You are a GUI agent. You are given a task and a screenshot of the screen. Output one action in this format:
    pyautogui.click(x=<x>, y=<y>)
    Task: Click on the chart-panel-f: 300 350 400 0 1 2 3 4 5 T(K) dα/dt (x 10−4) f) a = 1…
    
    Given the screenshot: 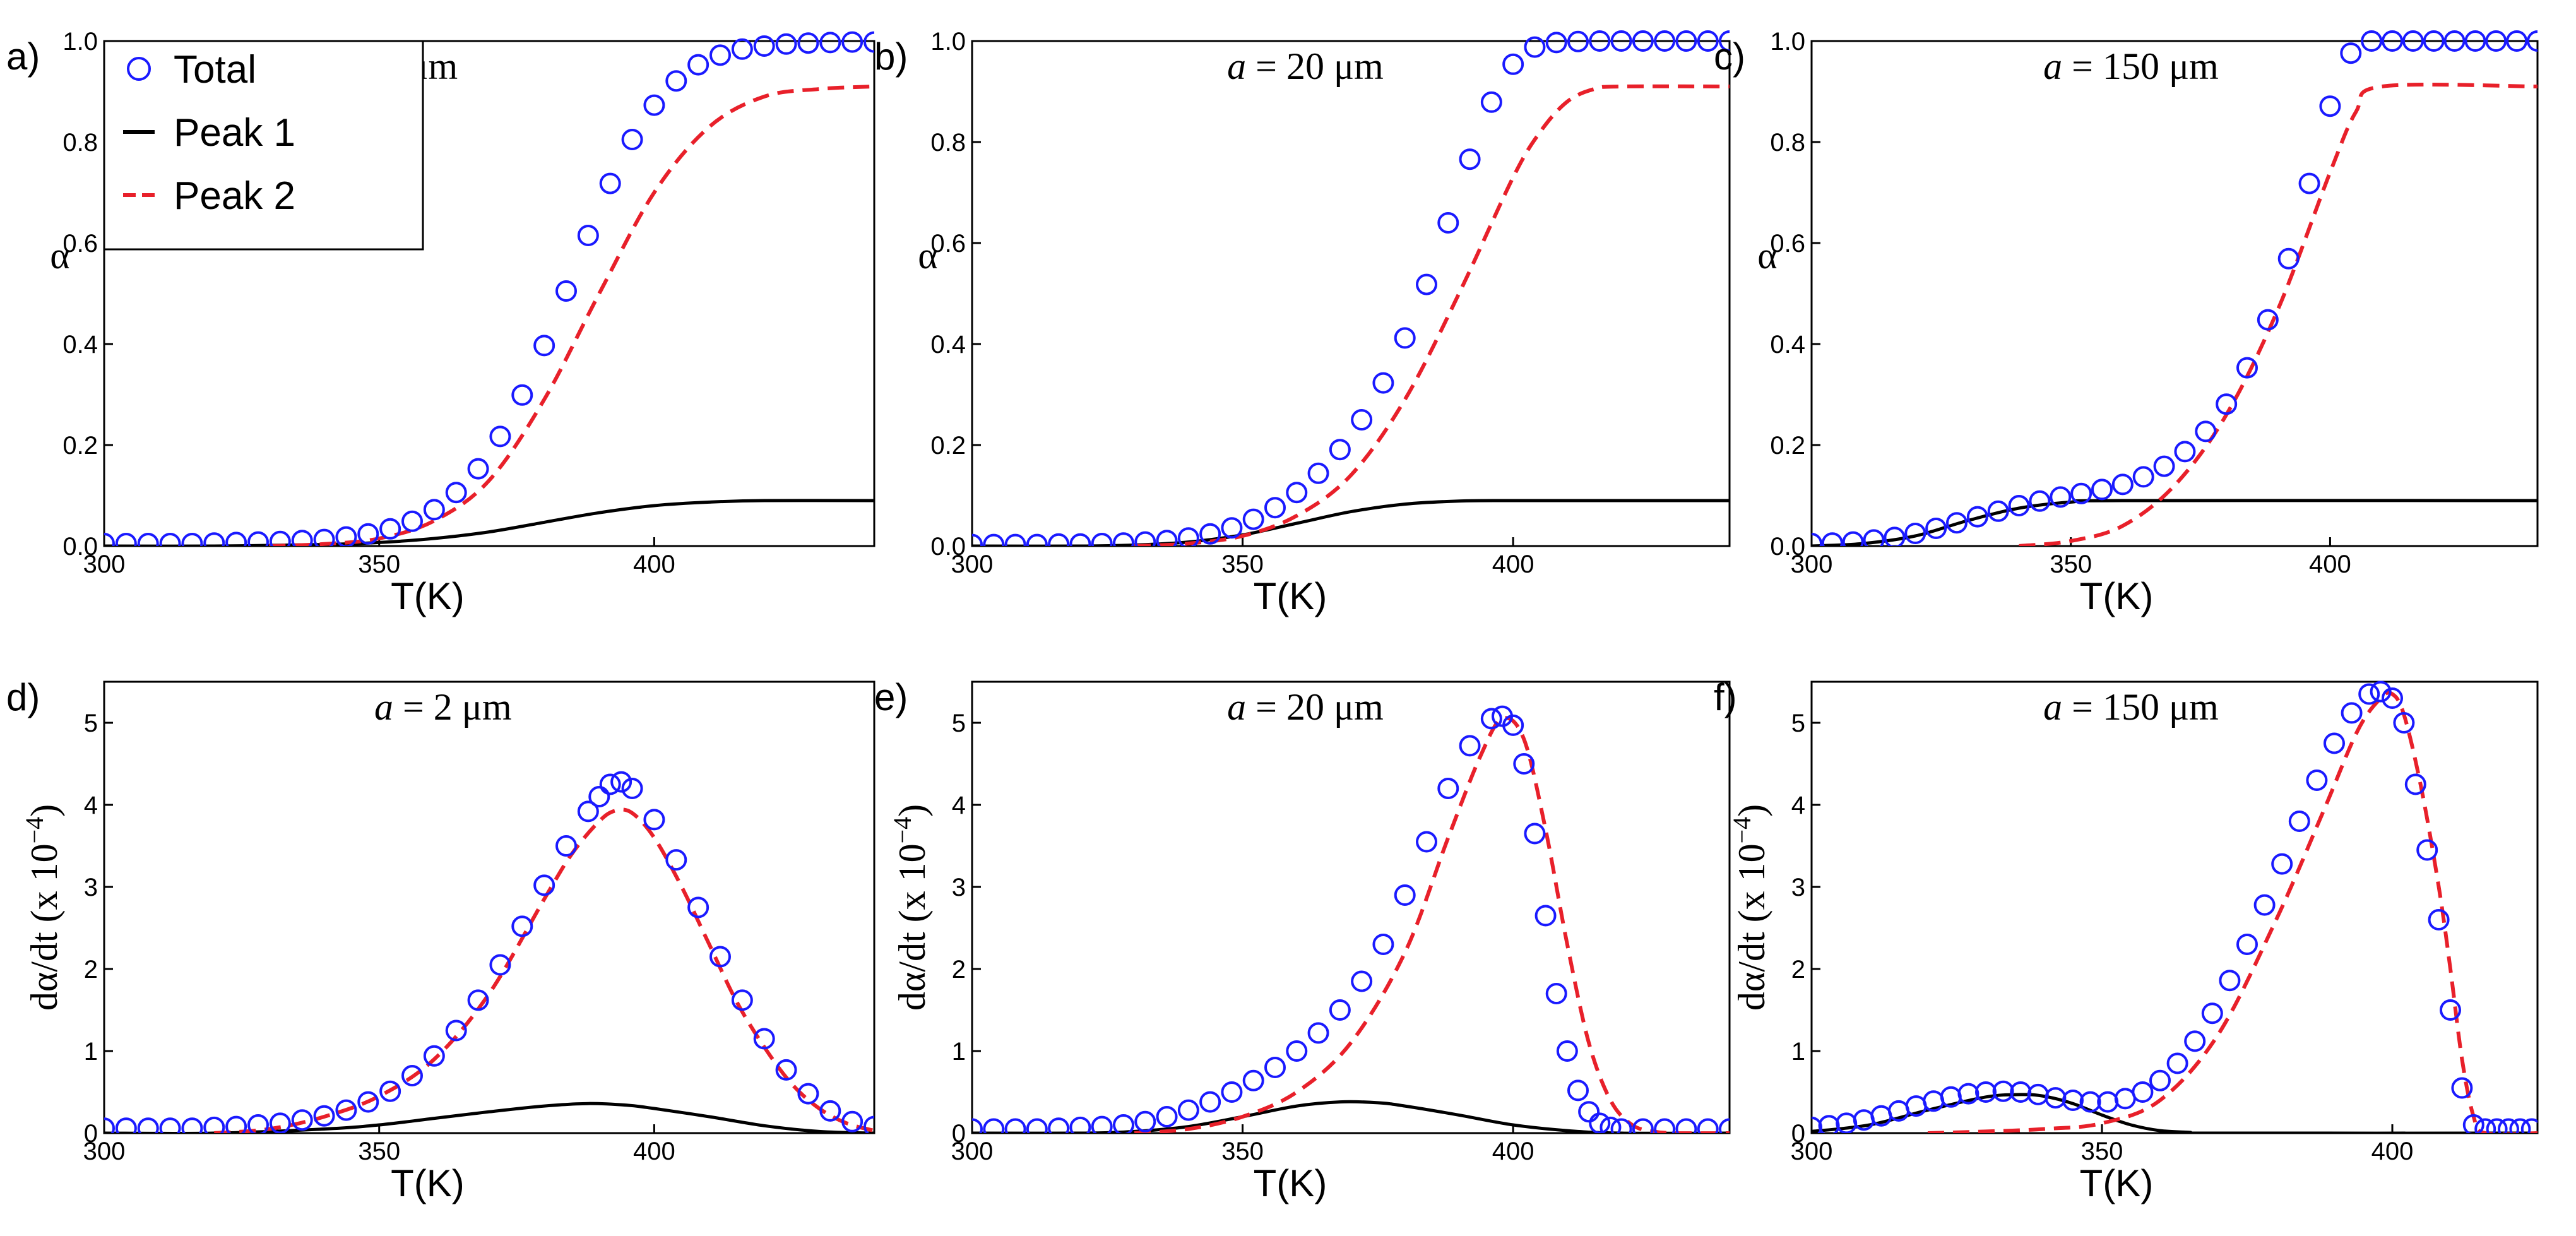 What is the action you would take?
    pyautogui.click(x=2126, y=940)
    